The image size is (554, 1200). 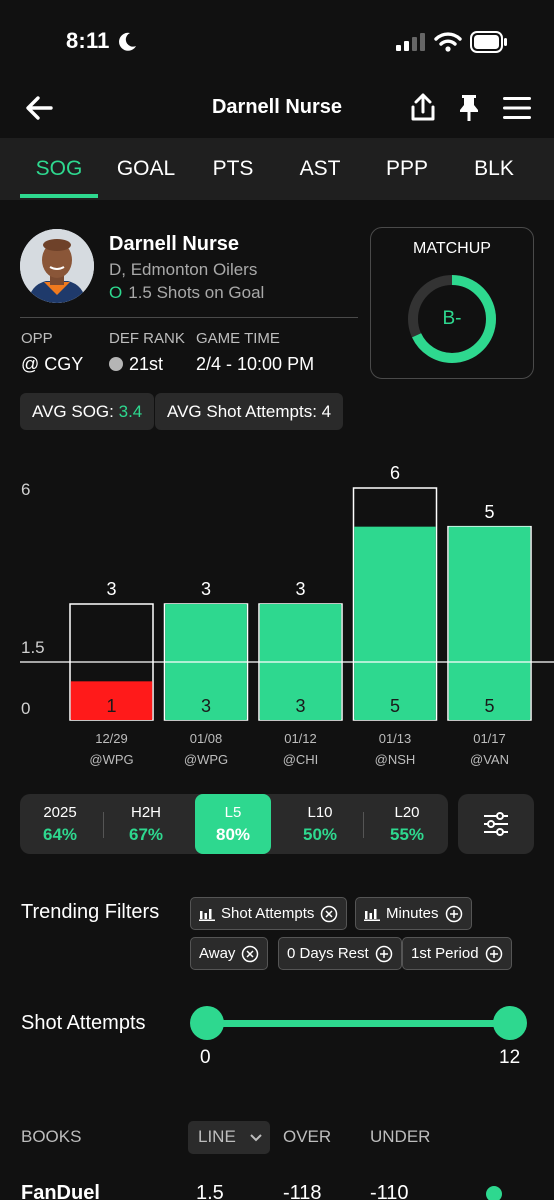 I want to click on x-date-label: 12/29, so click(x=111, y=738).